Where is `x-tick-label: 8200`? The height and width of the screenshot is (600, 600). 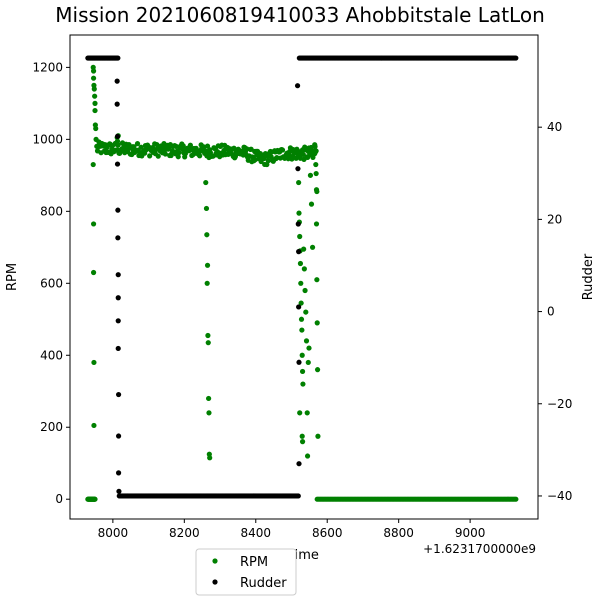
x-tick-label: 8200 is located at coordinates (184, 533).